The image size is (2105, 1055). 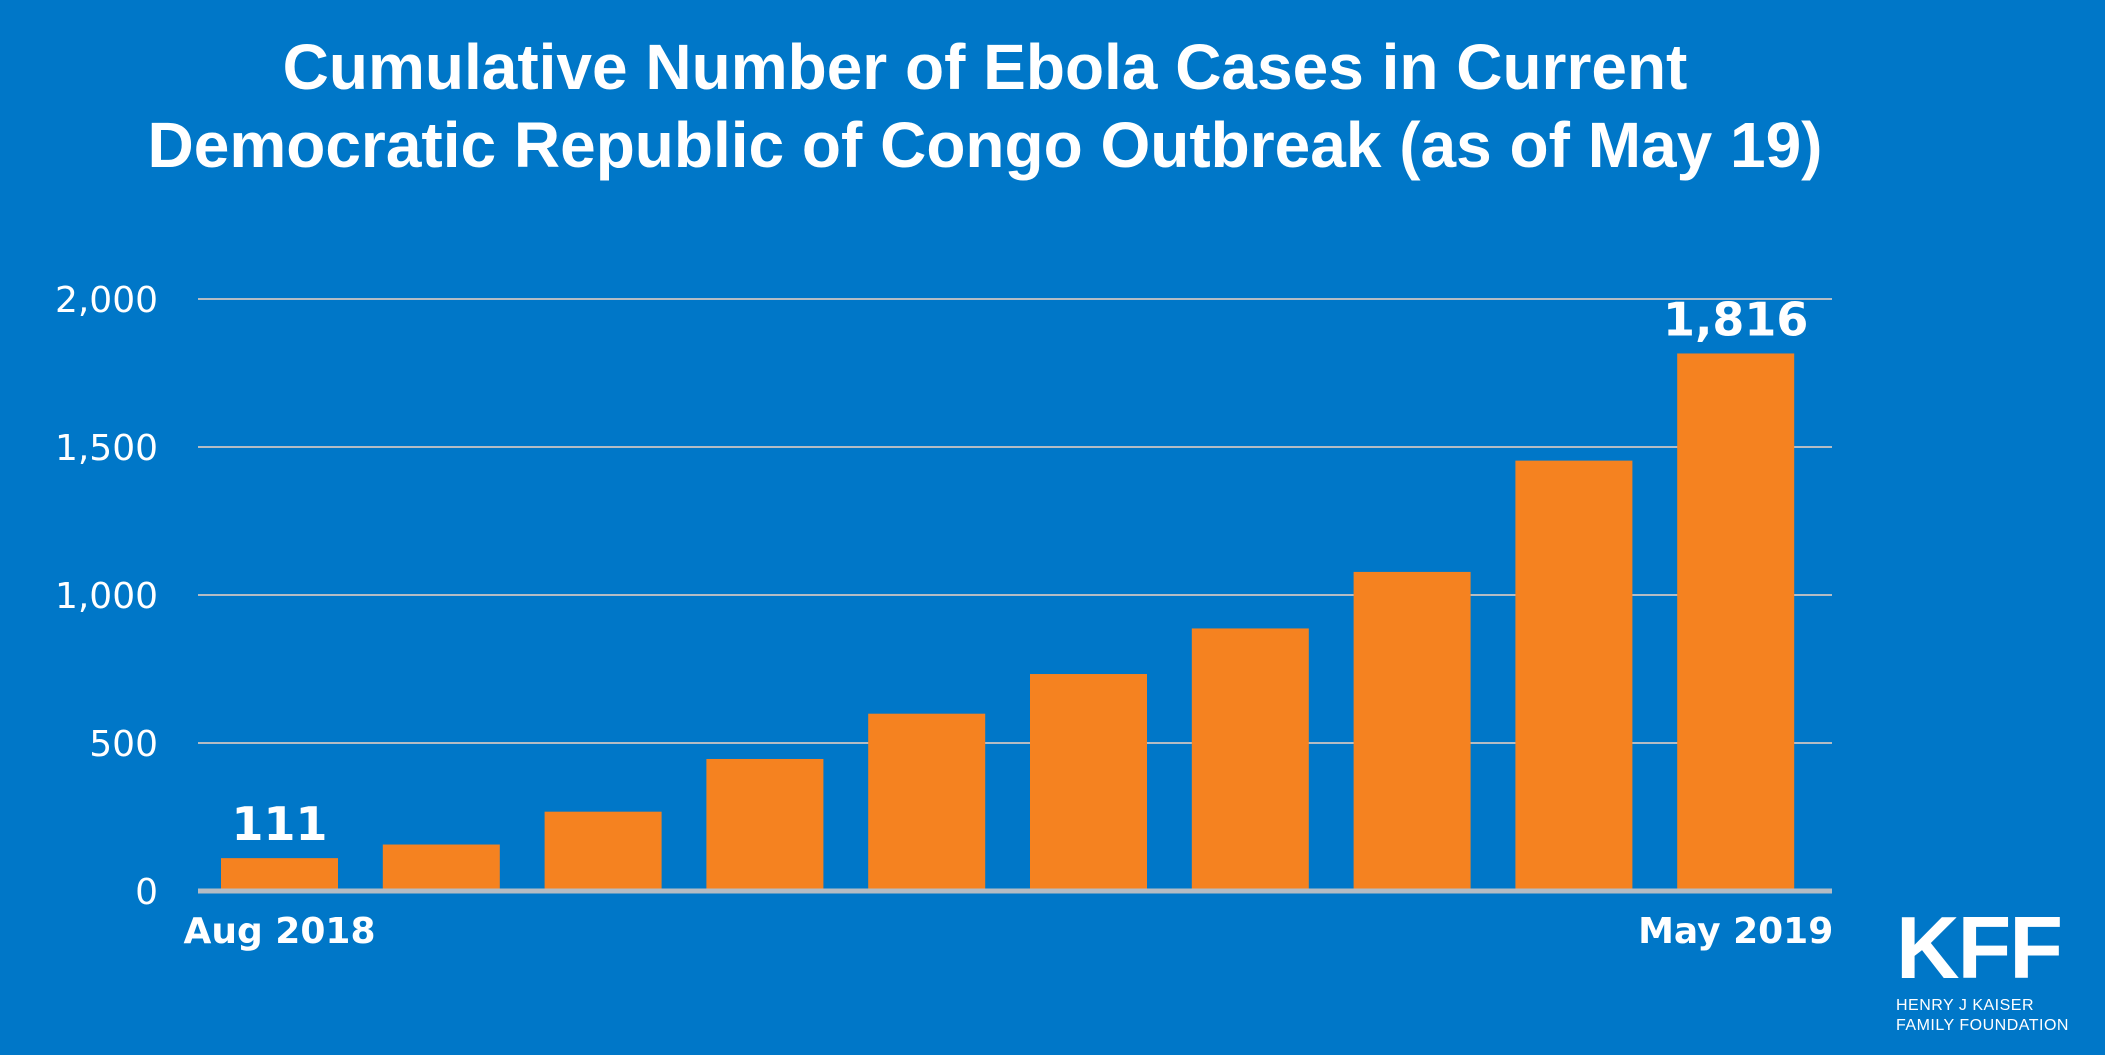 I want to click on y-tick-label: 1,500, so click(x=106, y=448).